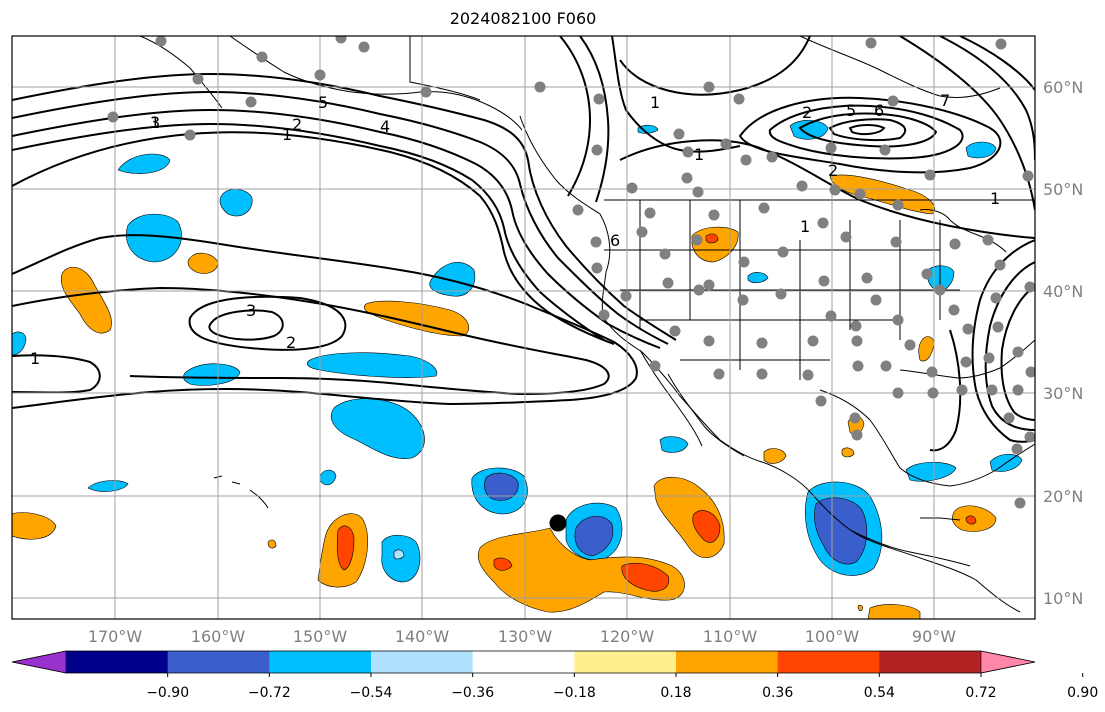  I want to click on colorbar-frame, so click(523, 662).